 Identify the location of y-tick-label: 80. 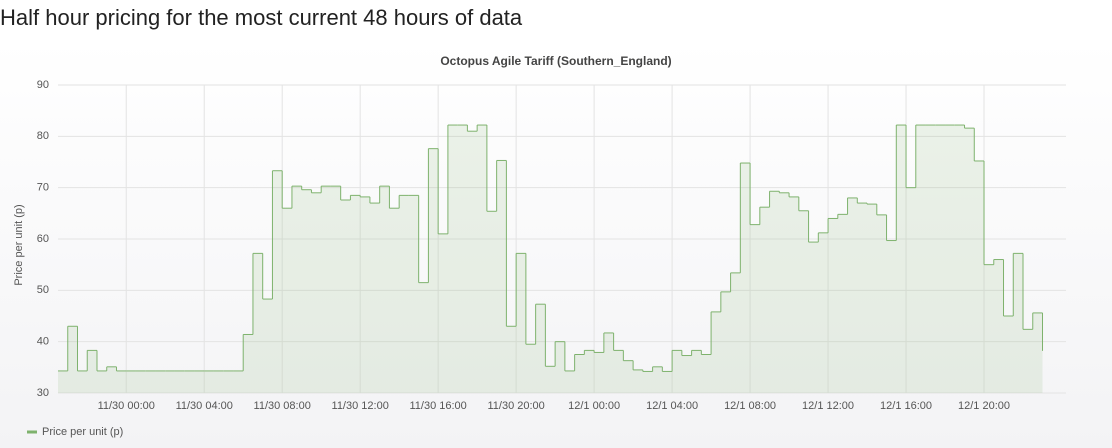
(43, 136).